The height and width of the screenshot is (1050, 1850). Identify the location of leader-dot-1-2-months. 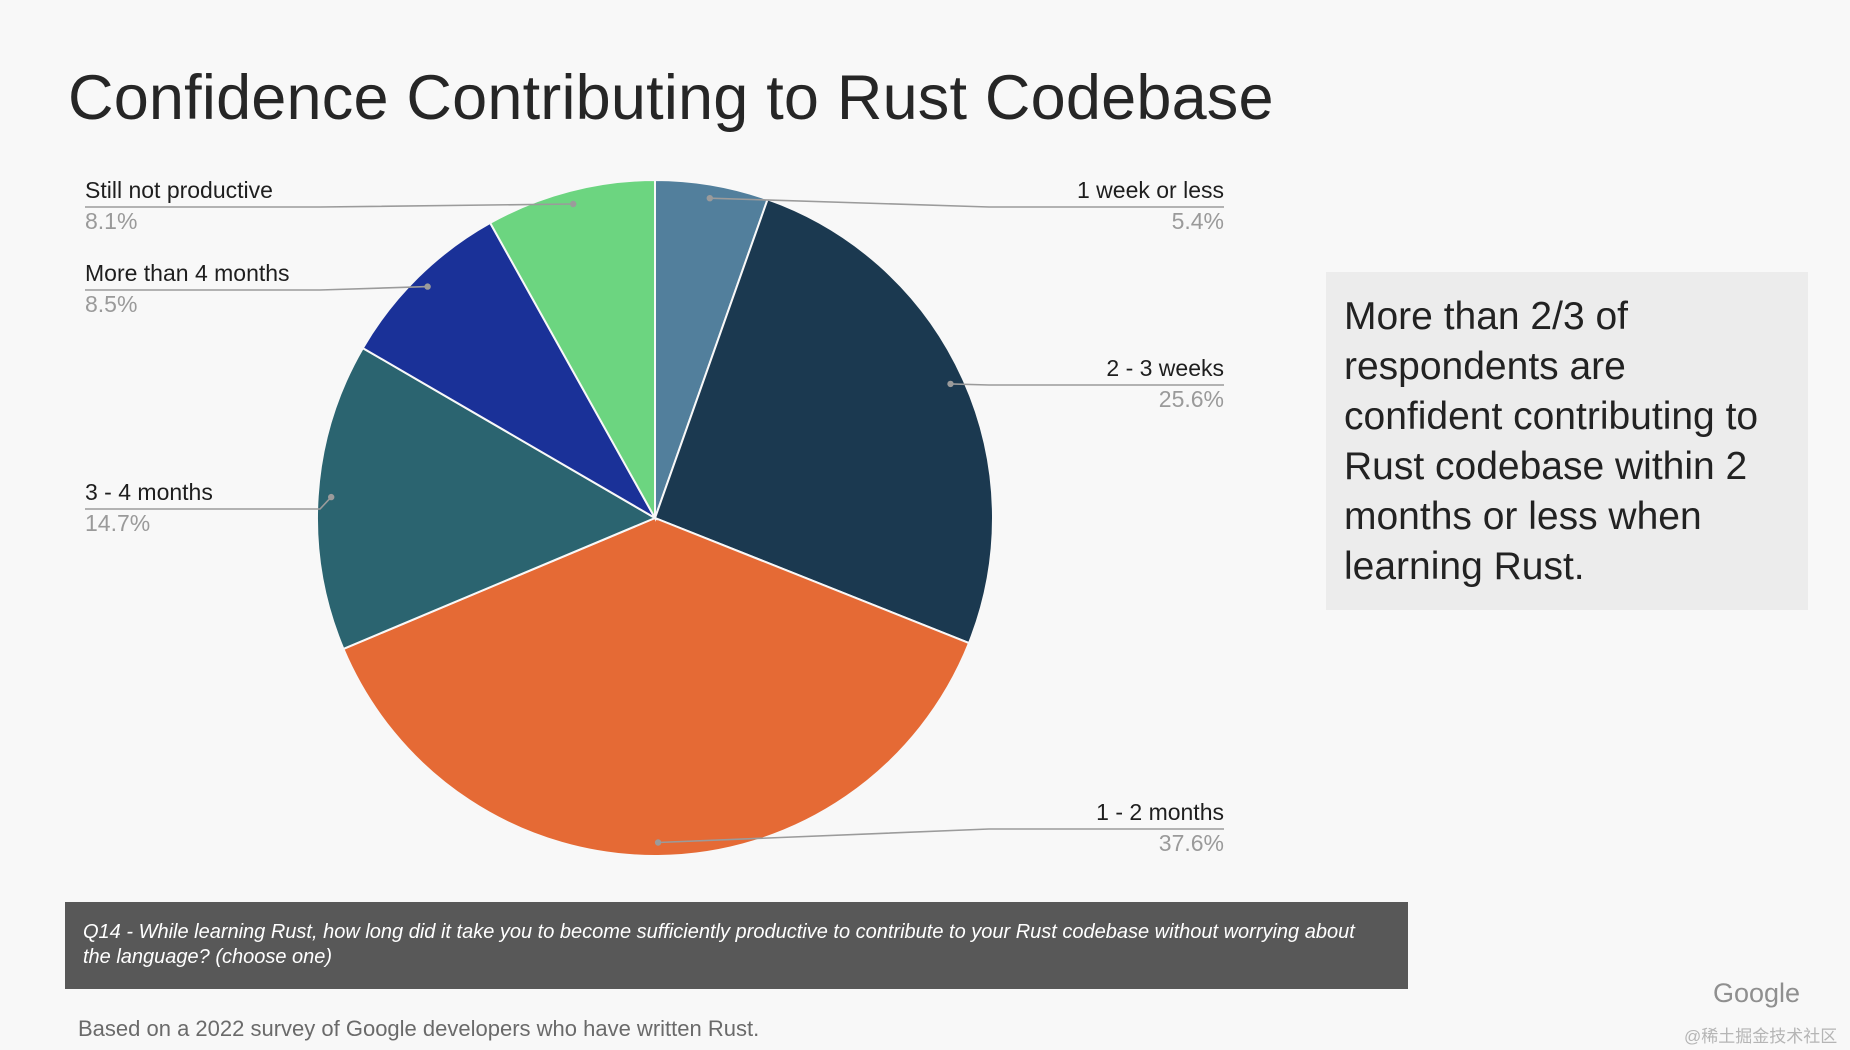
(658, 842).